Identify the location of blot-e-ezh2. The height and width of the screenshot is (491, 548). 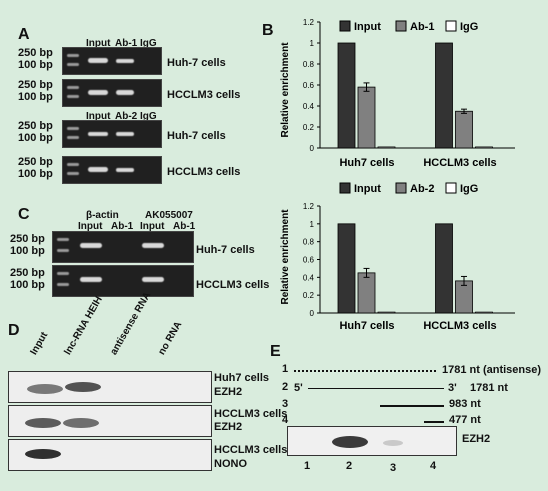
(372, 441).